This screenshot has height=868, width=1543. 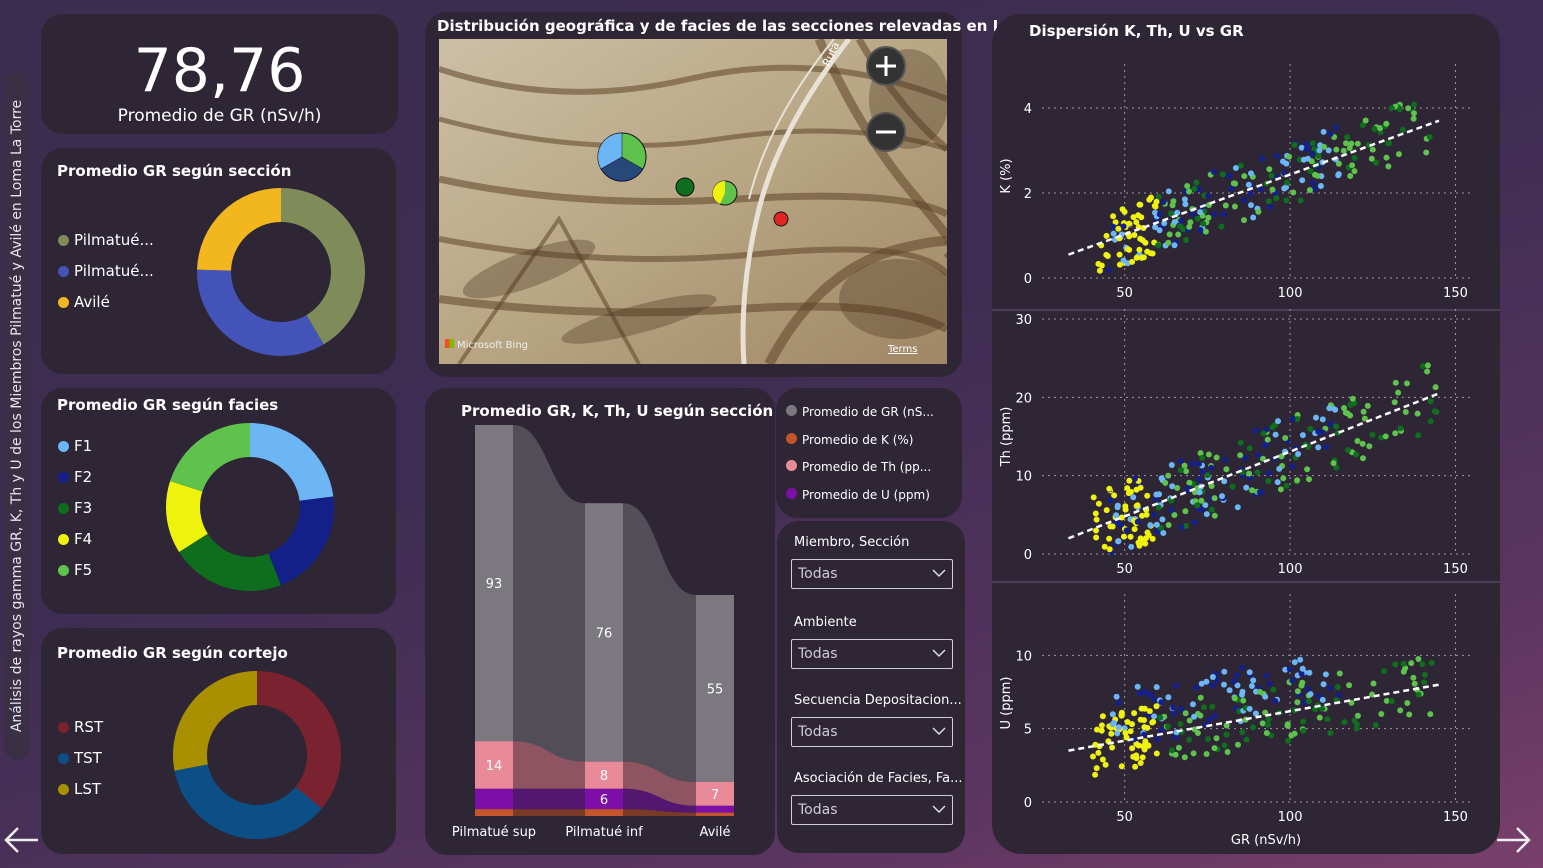 I want to click on chevron-down-icon, so click(x=939, y=573).